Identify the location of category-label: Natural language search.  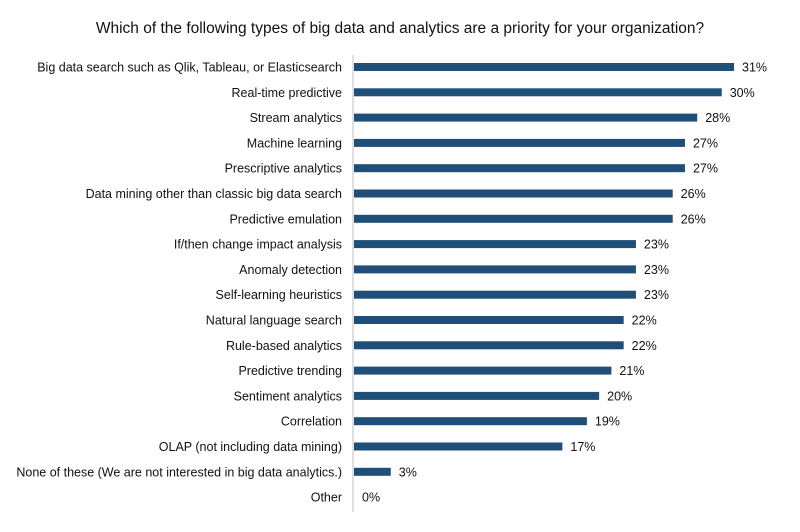
(274, 321).